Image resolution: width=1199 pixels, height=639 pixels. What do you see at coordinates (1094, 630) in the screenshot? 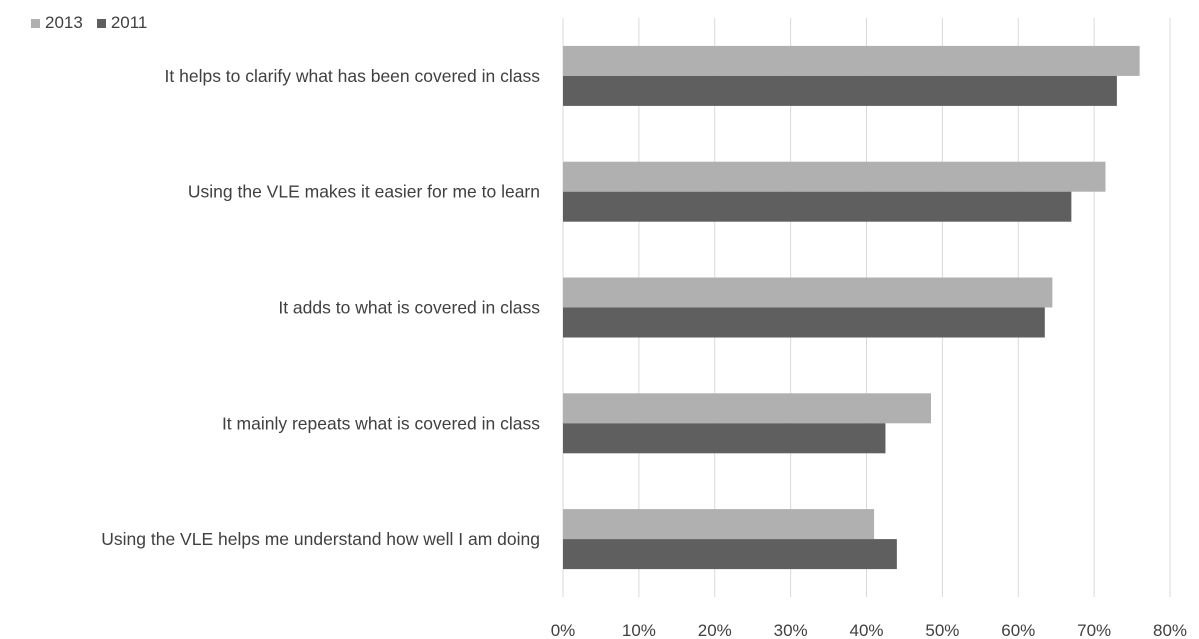
I see `x-tick-label: 70%` at bounding box center [1094, 630].